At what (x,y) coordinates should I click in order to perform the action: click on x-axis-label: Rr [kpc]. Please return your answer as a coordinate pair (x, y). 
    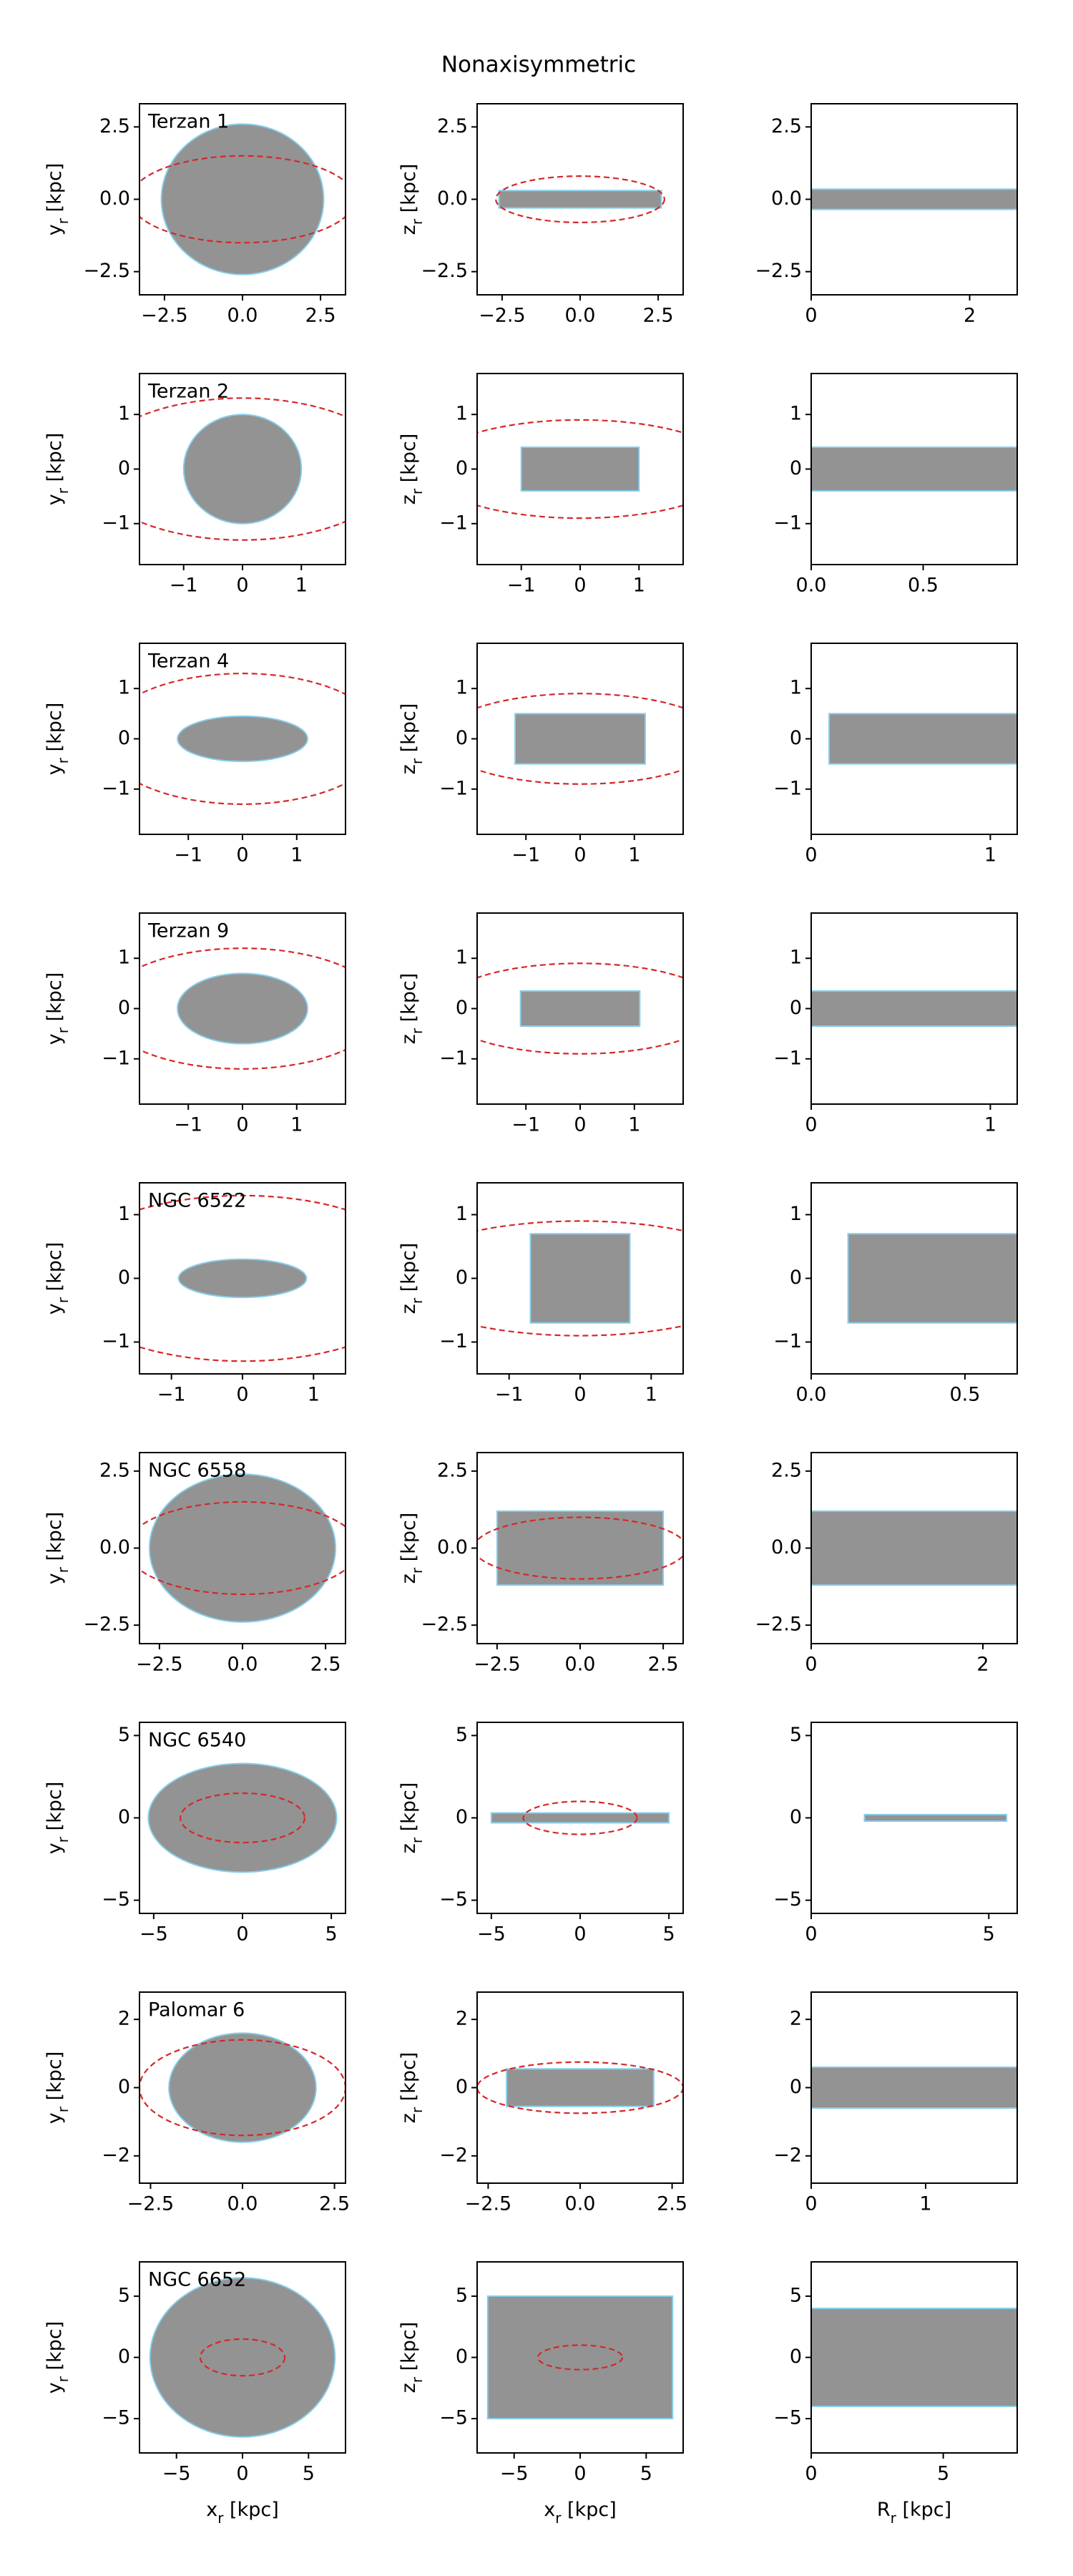
    Looking at the image, I should click on (914, 2513).